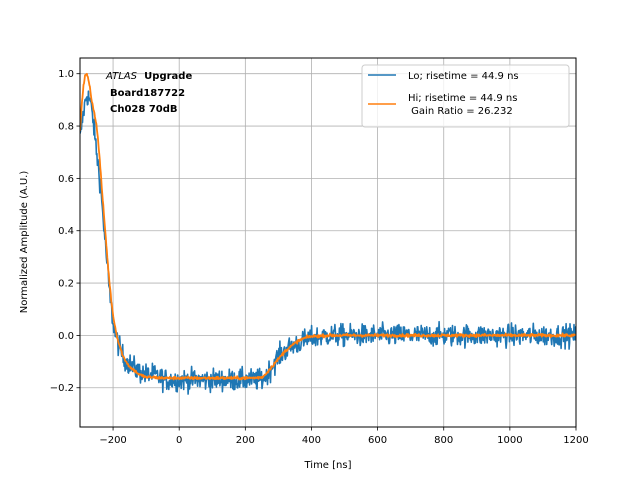  I want to click on x-tick-label: 600, so click(377, 440).